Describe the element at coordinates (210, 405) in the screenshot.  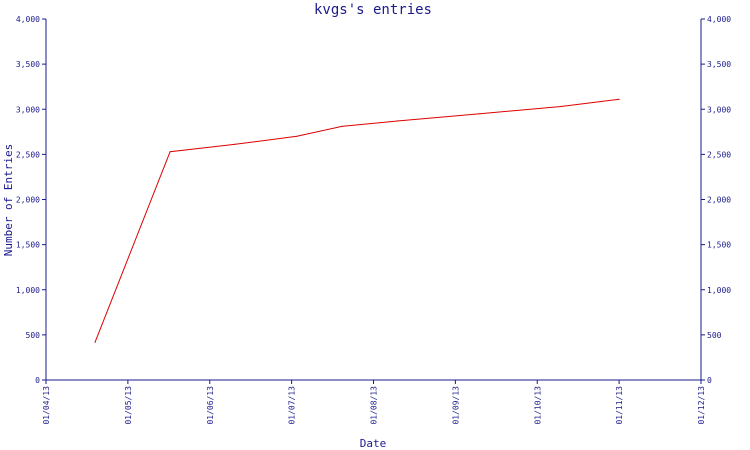
I see `x-tick-label: 01/06/13` at that location.